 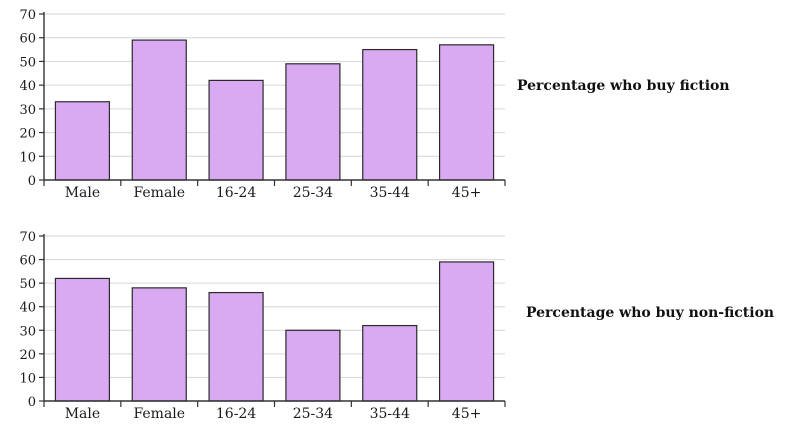 I want to click on non-fiction-chart-title: Percentage who buy non-fiction, so click(x=650, y=313).